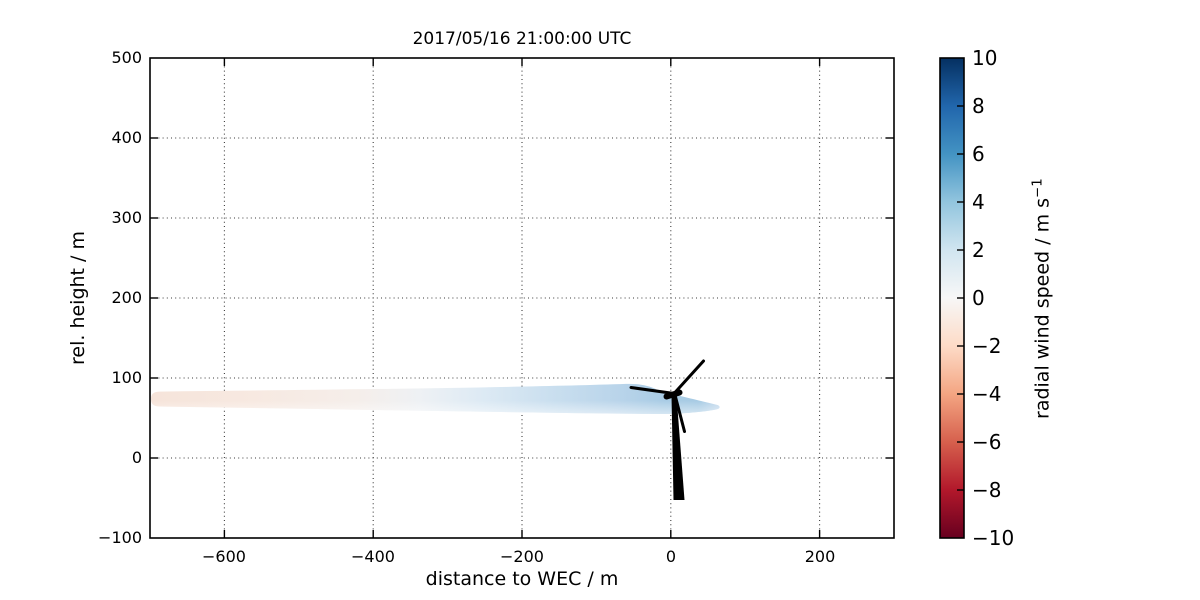 The height and width of the screenshot is (600, 1200). Describe the element at coordinates (373, 556) in the screenshot. I see `x-tick-label-m400: −400` at that location.